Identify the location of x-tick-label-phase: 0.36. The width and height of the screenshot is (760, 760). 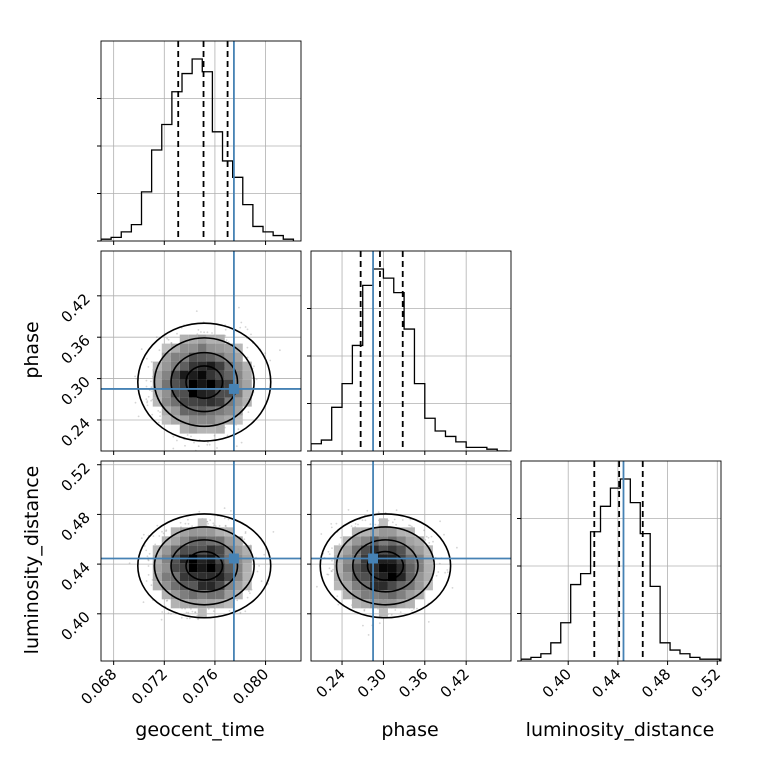
(413, 683).